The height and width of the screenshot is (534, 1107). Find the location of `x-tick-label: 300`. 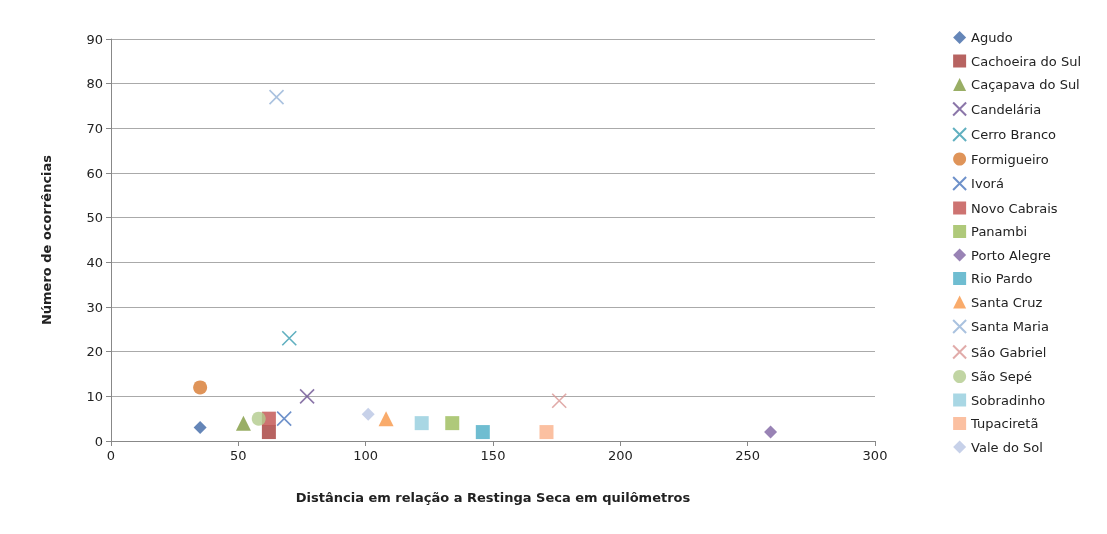

x-tick-label: 300 is located at coordinates (875, 455).